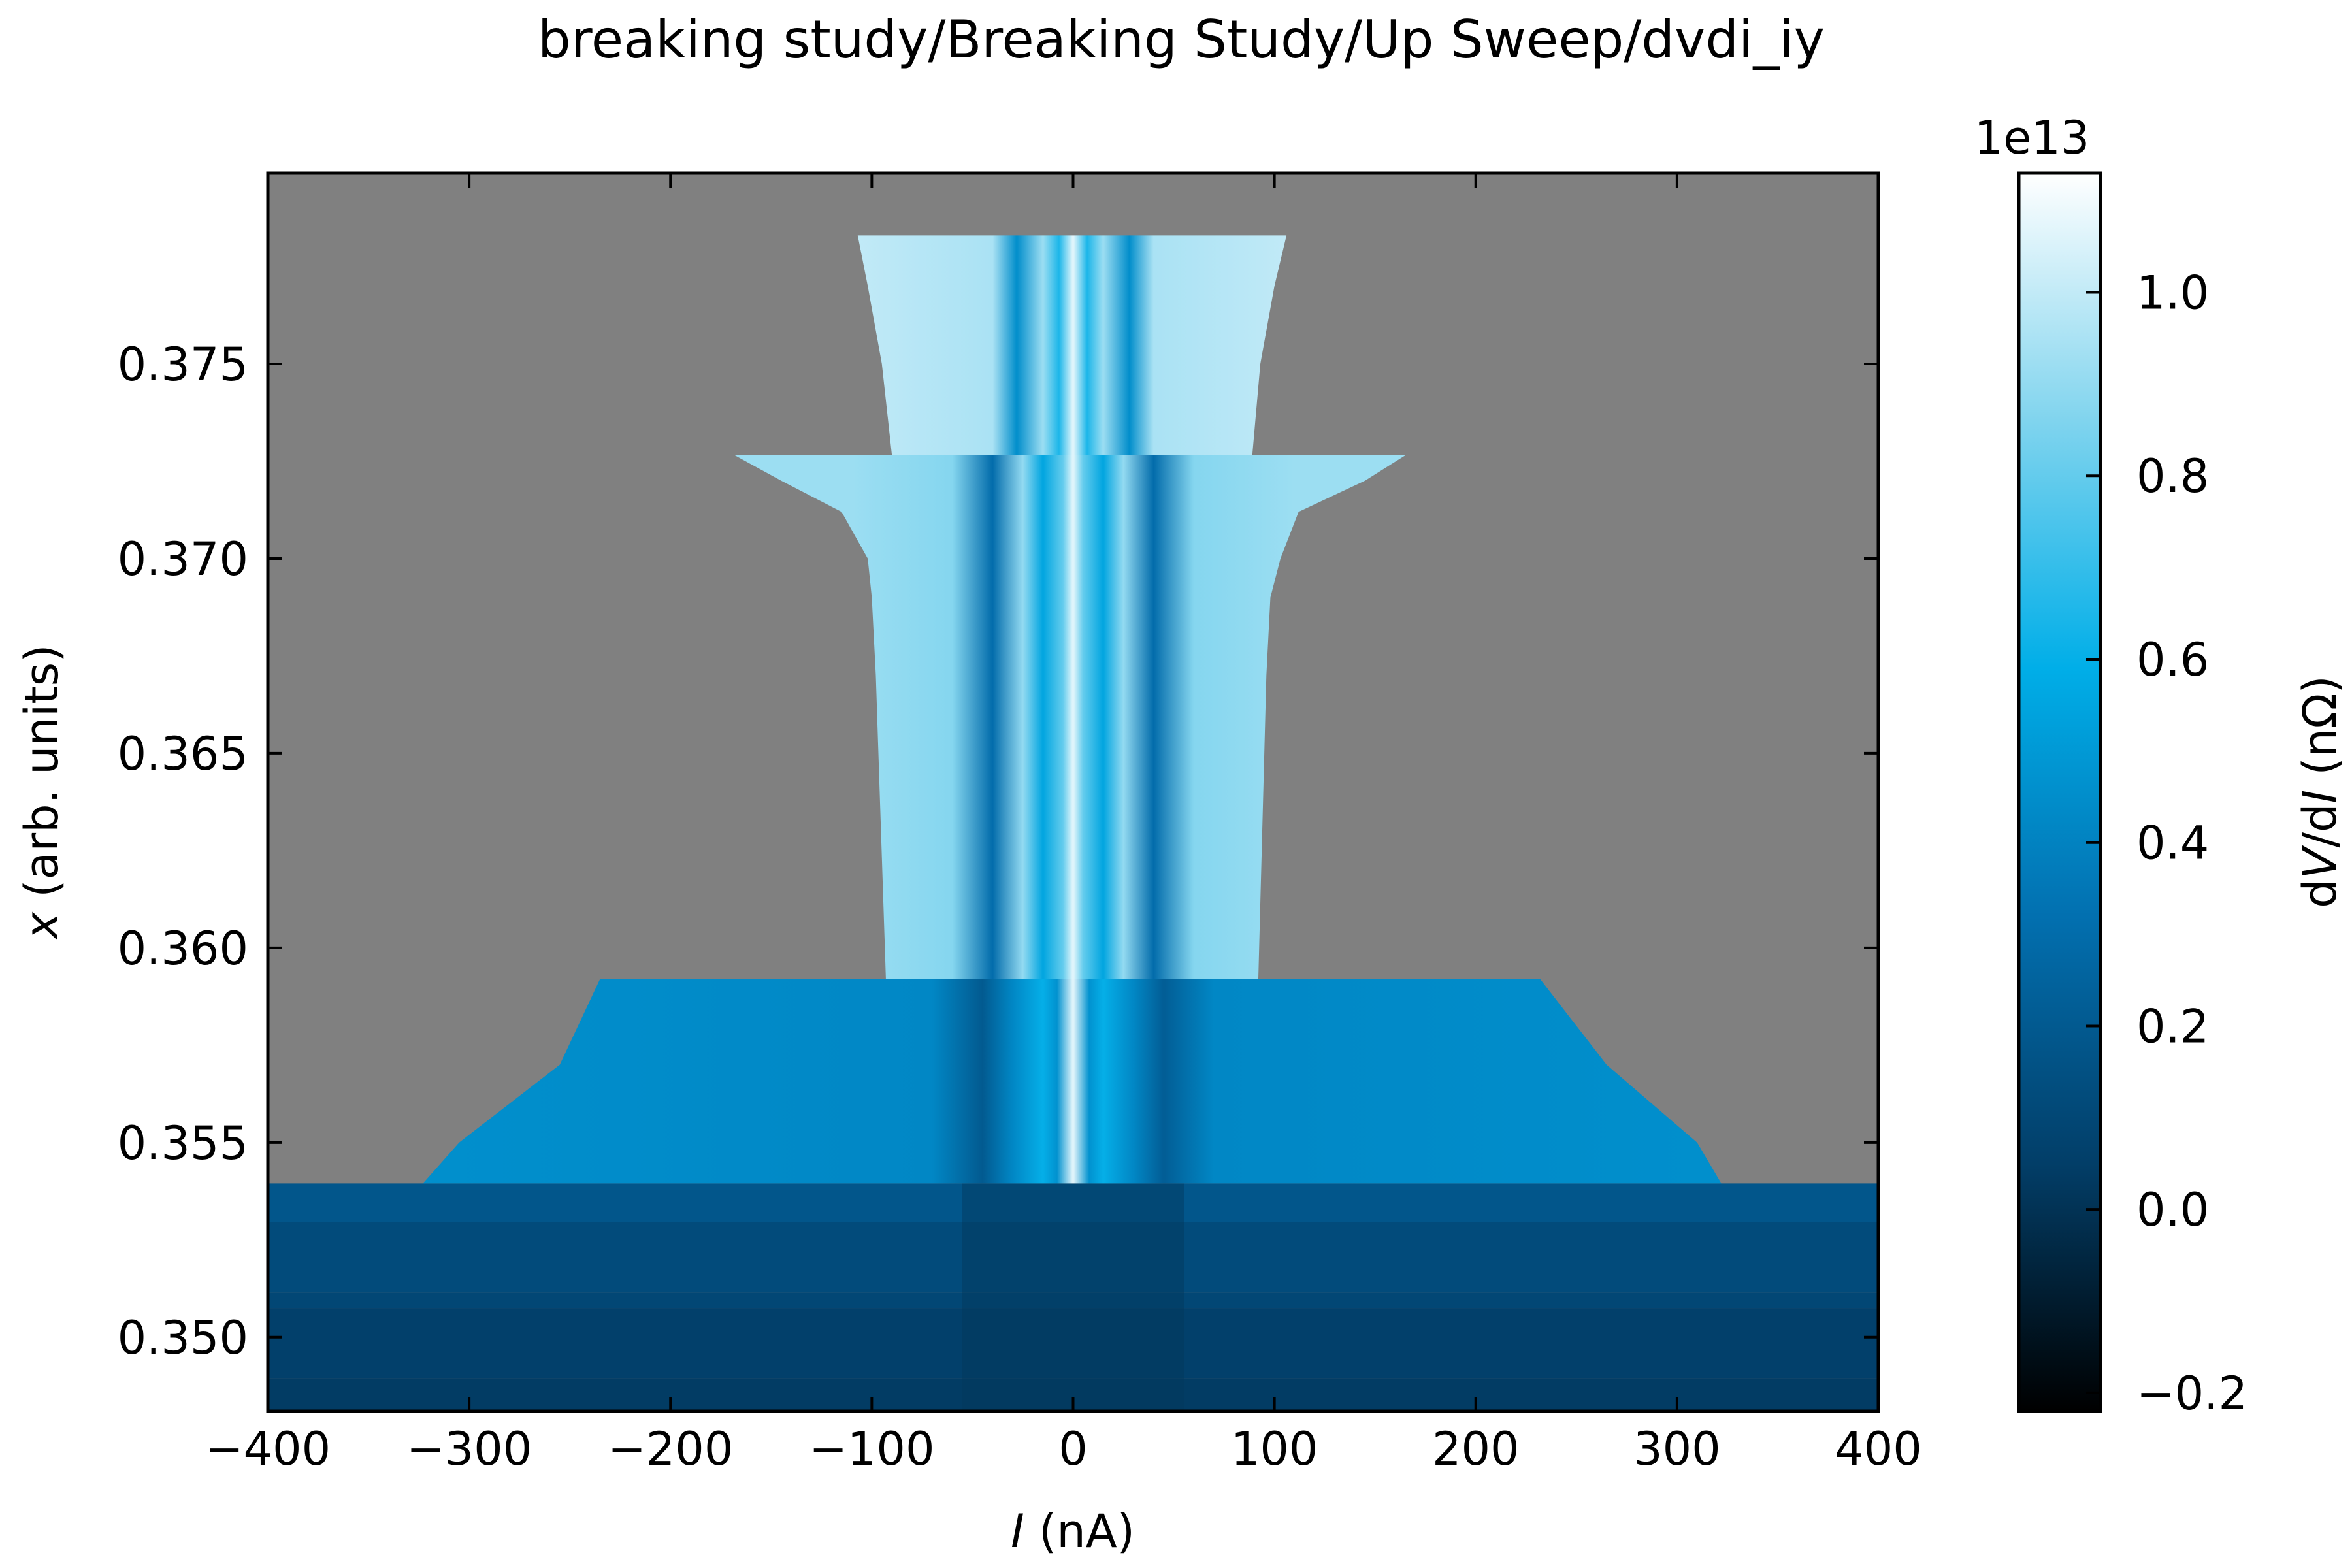 The image size is (2352, 1568). I want to click on x-tick-label: 200, so click(1476, 1449).